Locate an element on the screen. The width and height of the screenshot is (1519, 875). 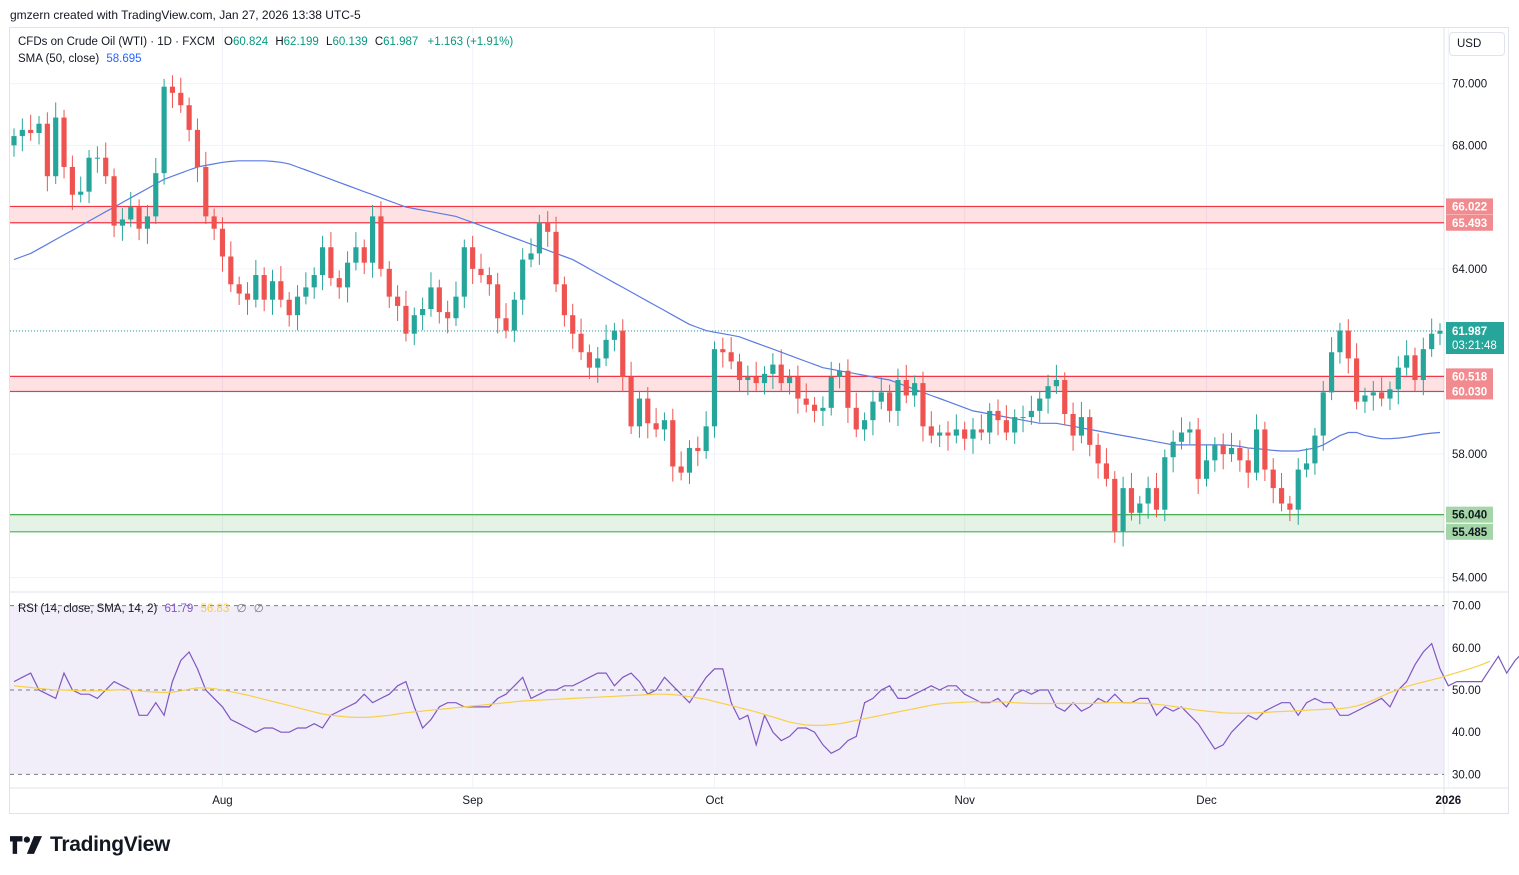
time-tick-label: 2026 is located at coordinates (1449, 801).